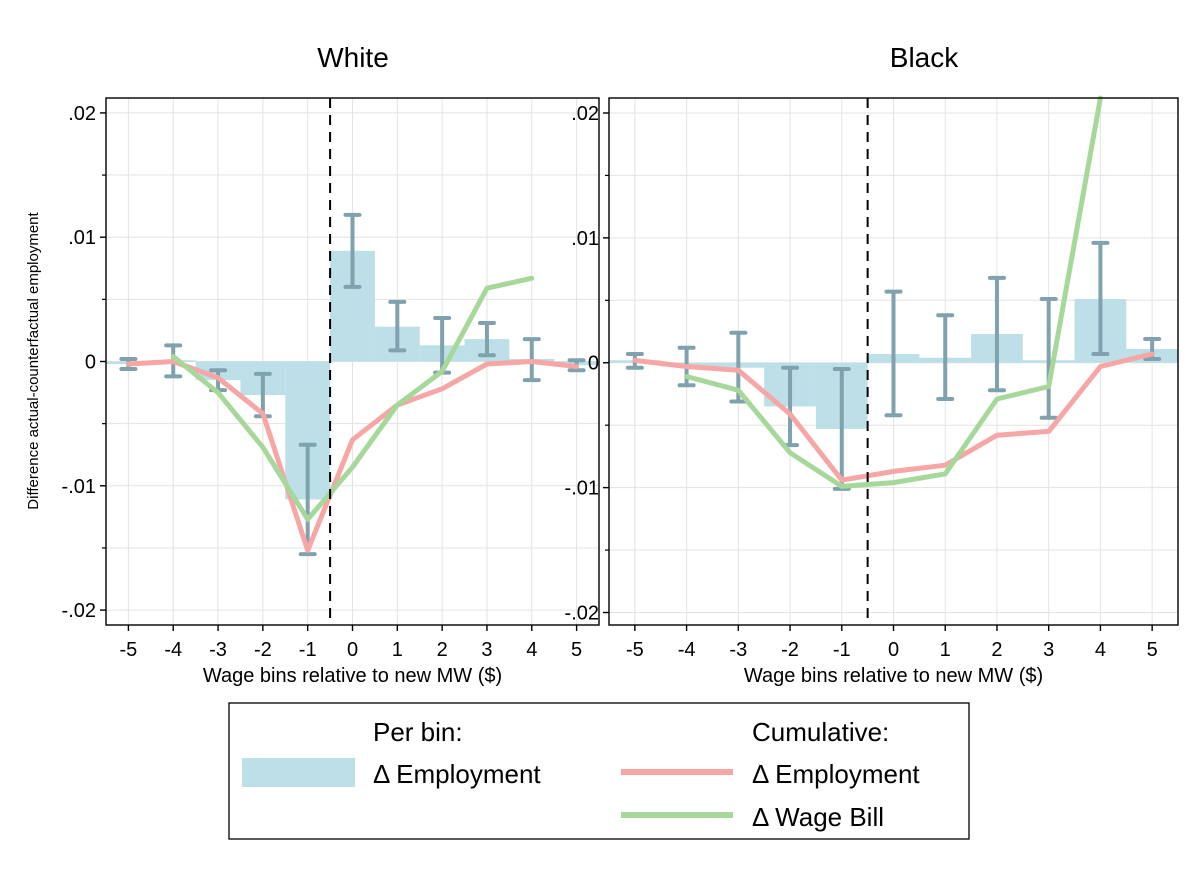 This screenshot has height=873, width=1200. I want to click on cumulative-wagebill-line, so click(352, 398).